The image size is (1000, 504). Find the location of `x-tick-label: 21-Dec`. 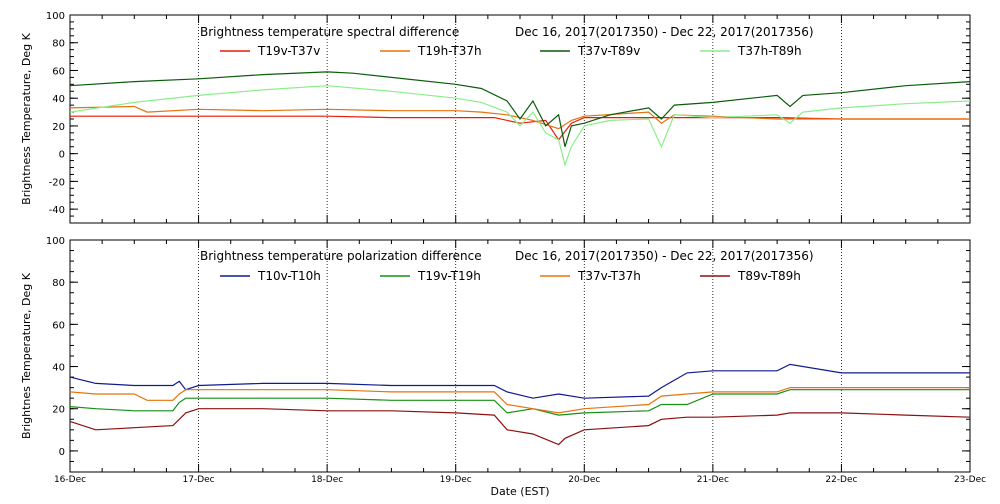

x-tick-label: 21-Dec is located at coordinates (713, 480).